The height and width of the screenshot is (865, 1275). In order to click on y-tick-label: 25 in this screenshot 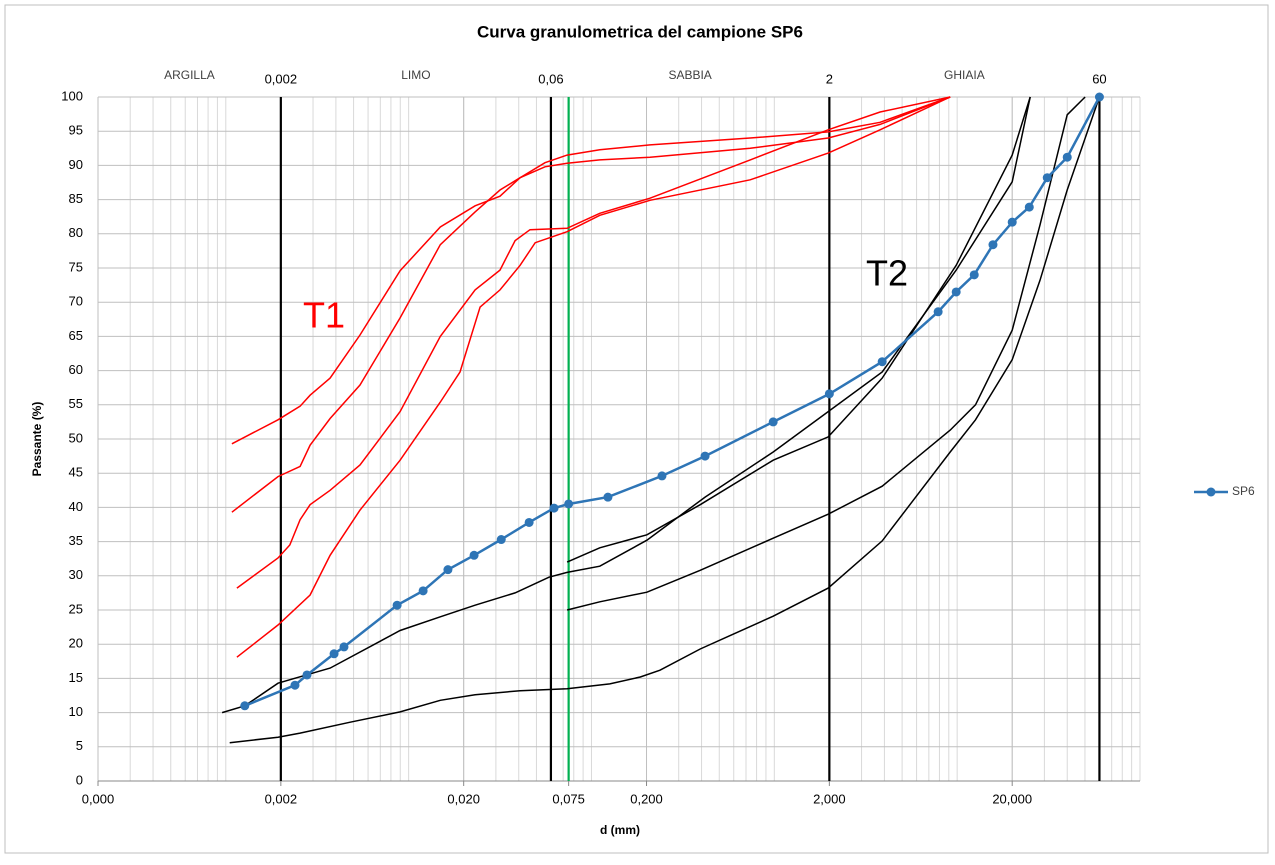, I will do `click(76, 608)`.